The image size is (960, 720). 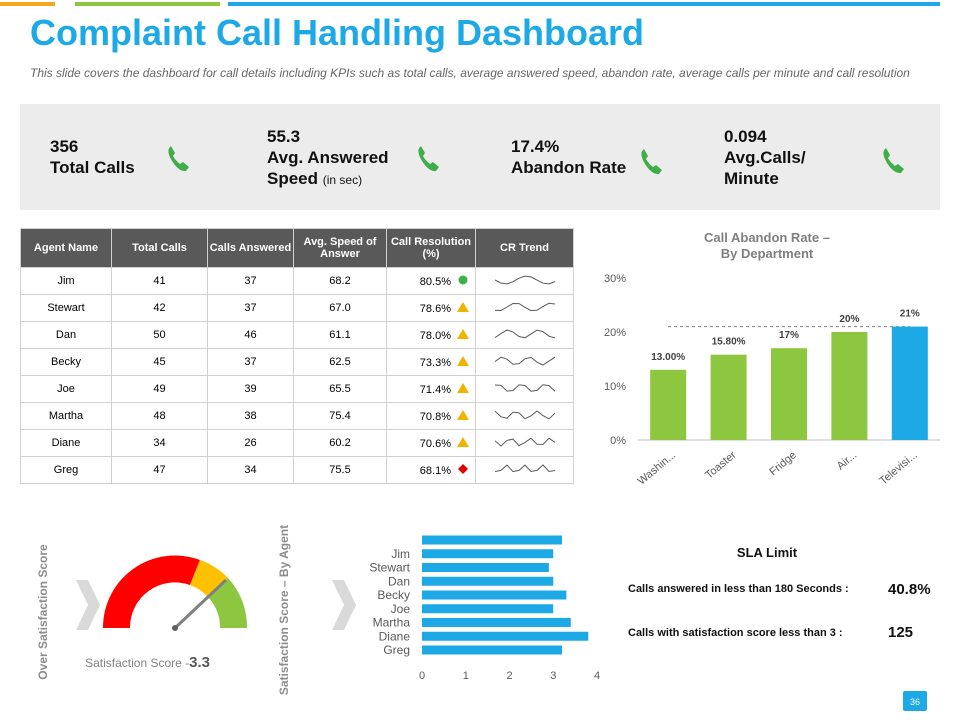 I want to click on cell-text: 47, so click(x=159, y=470).